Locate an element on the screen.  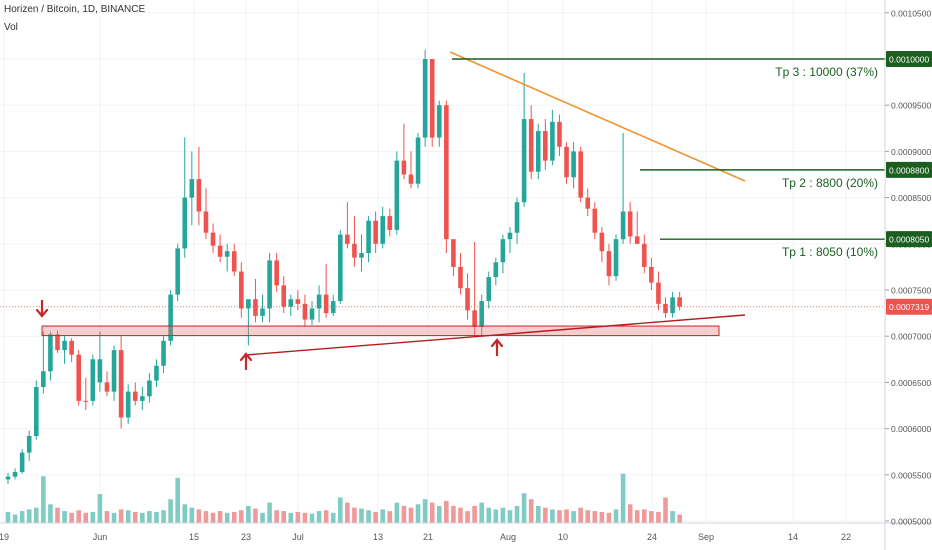
y-tick-label: 0.0006000 is located at coordinates (911, 429).